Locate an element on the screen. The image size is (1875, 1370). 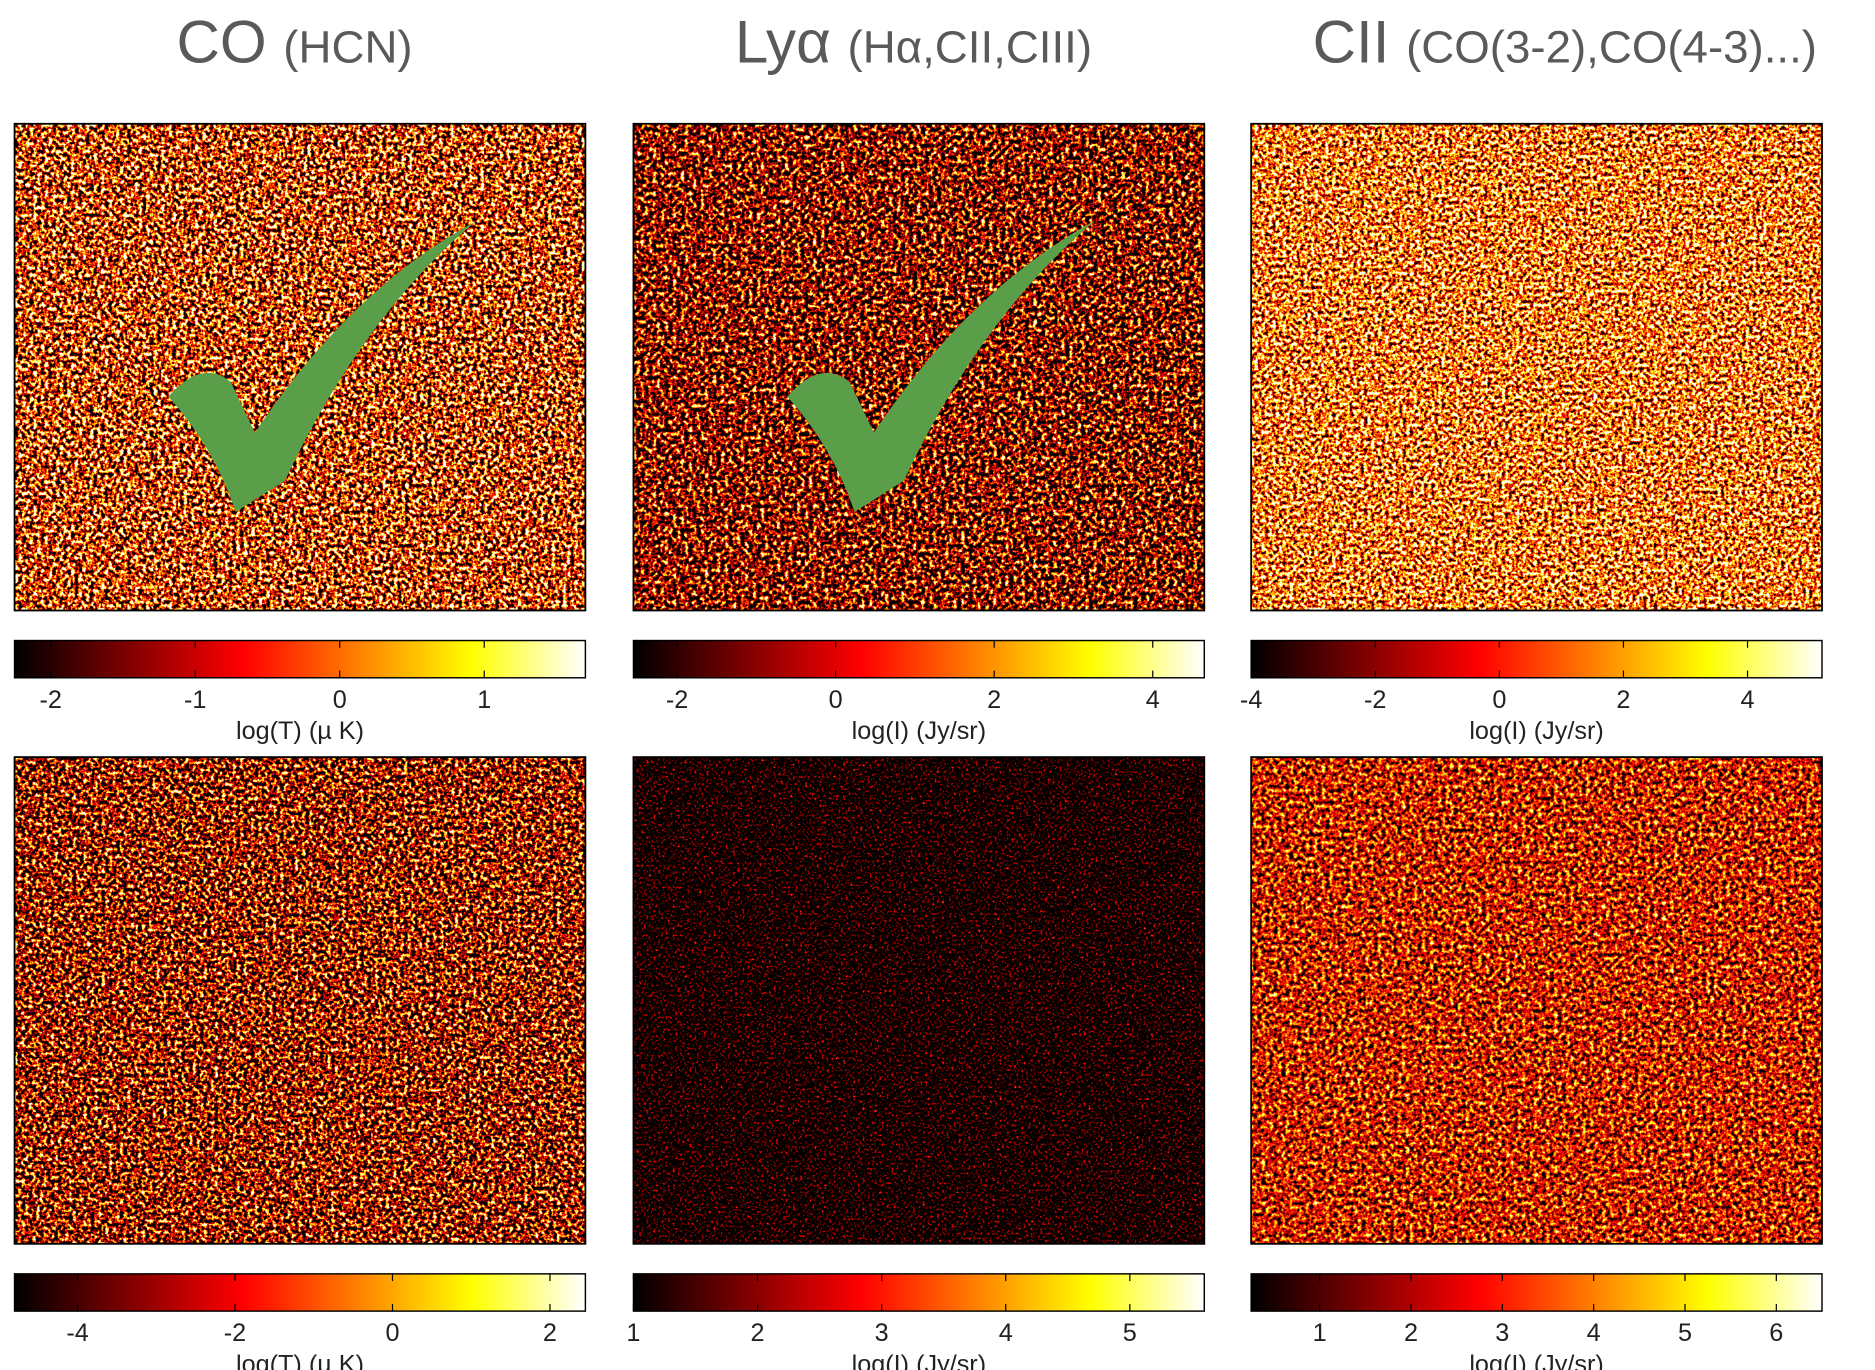
column-title: CO (HCN) is located at coordinates (294, 41).